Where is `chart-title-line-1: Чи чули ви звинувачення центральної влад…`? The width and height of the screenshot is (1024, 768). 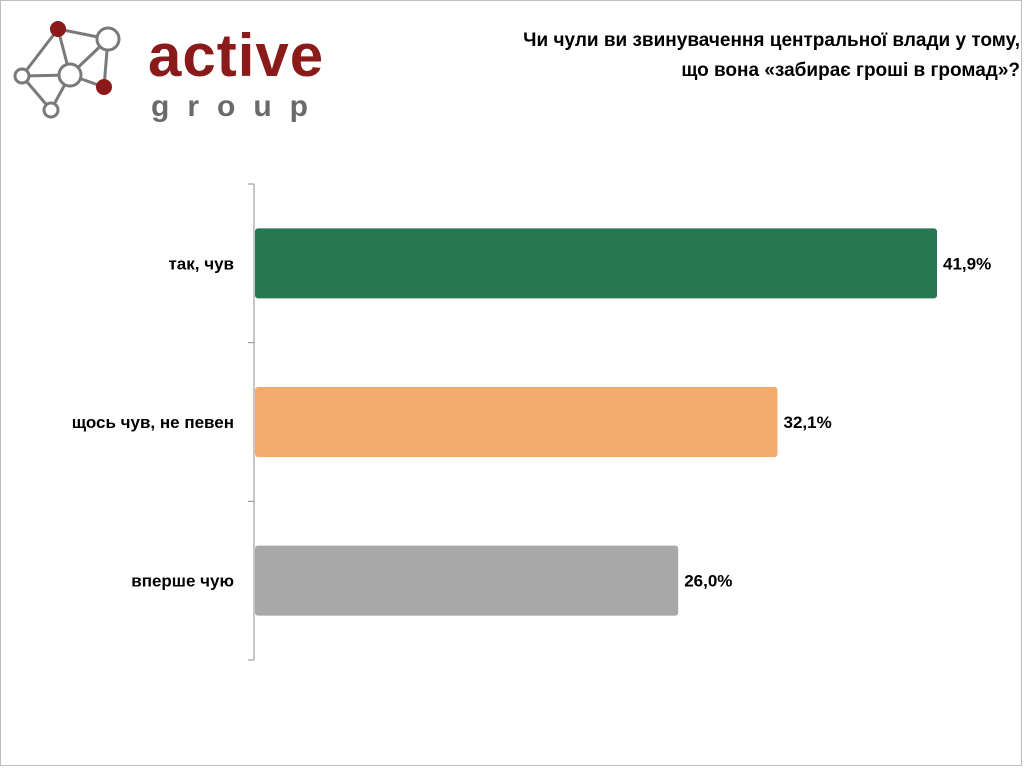 chart-title-line-1: Чи чули ви звинувачення центральної влад… is located at coordinates (771, 40).